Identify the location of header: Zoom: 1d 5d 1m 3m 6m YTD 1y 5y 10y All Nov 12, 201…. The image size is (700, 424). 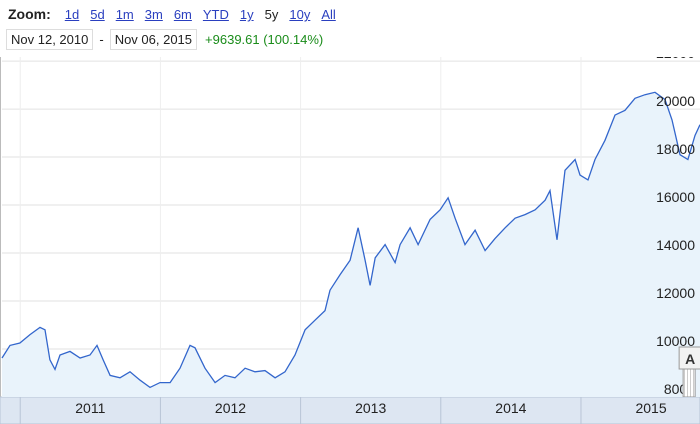
(350, 28).